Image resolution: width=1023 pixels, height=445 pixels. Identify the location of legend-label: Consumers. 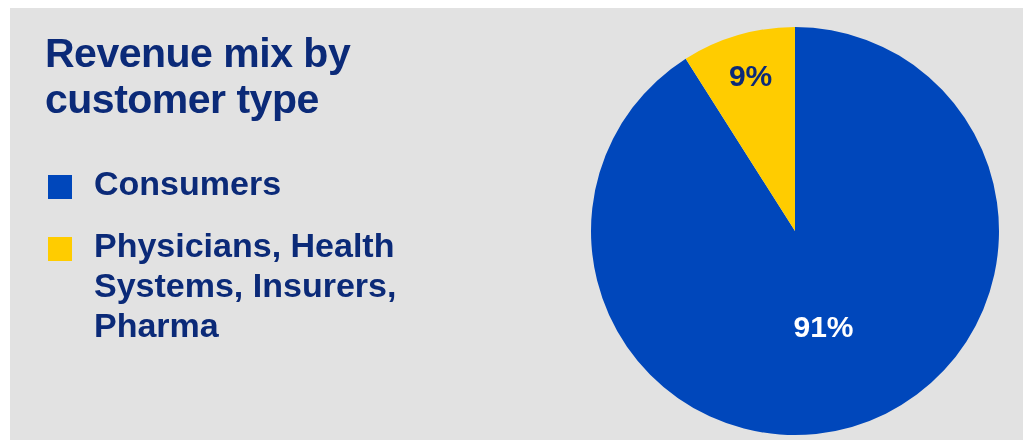
(188, 183).